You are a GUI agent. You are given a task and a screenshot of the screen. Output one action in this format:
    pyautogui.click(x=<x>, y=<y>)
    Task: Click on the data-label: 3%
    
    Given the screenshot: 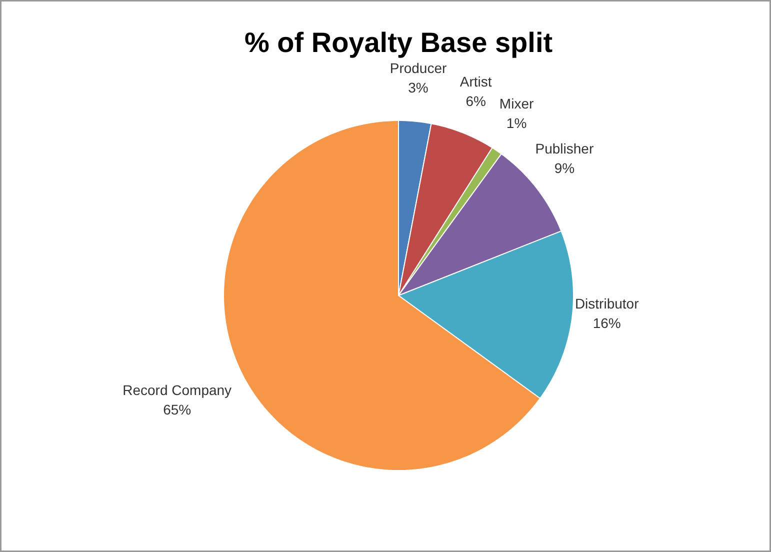 What is the action you would take?
    pyautogui.click(x=418, y=87)
    